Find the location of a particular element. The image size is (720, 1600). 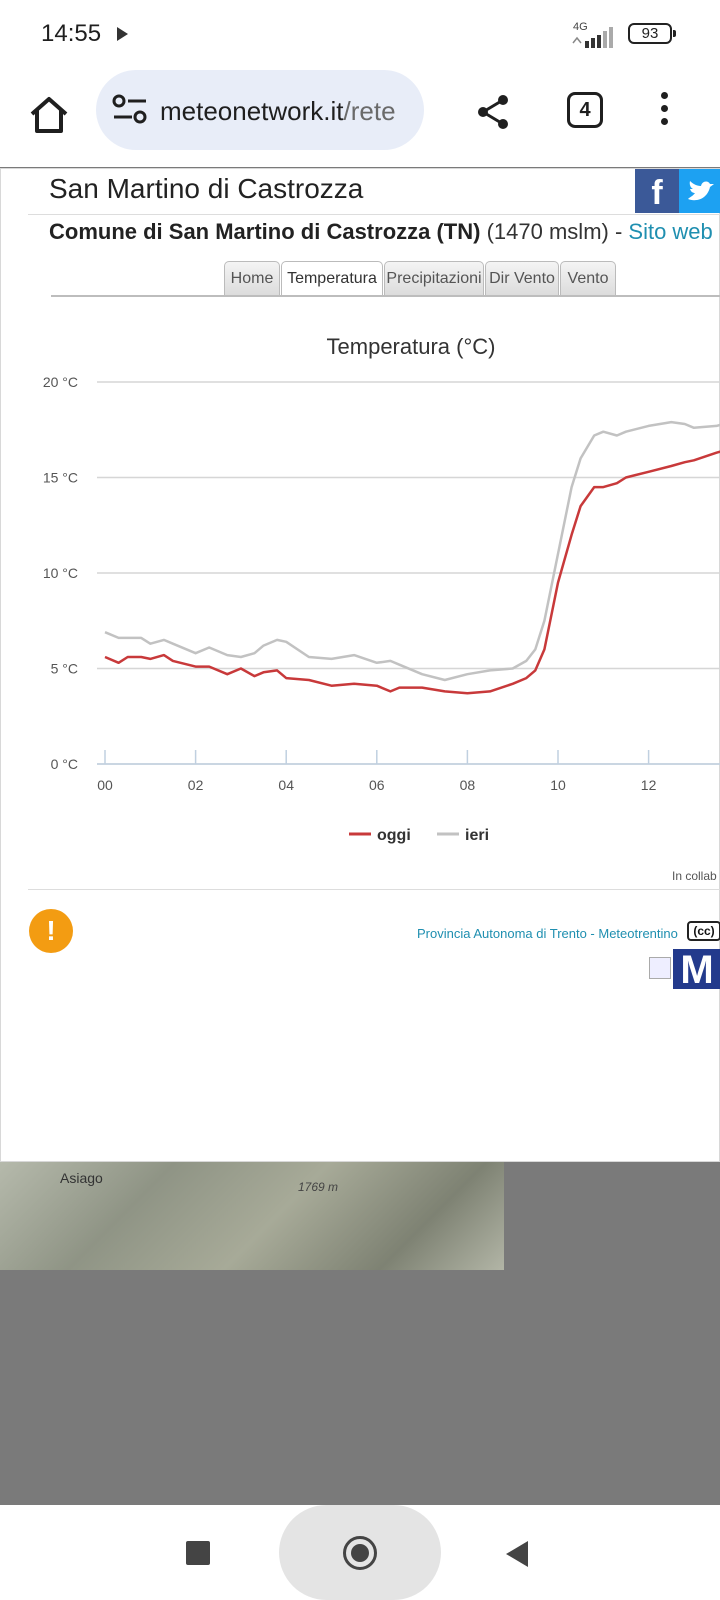

status-bar: 14:55 4G 93 is located at coordinates (360, 35).